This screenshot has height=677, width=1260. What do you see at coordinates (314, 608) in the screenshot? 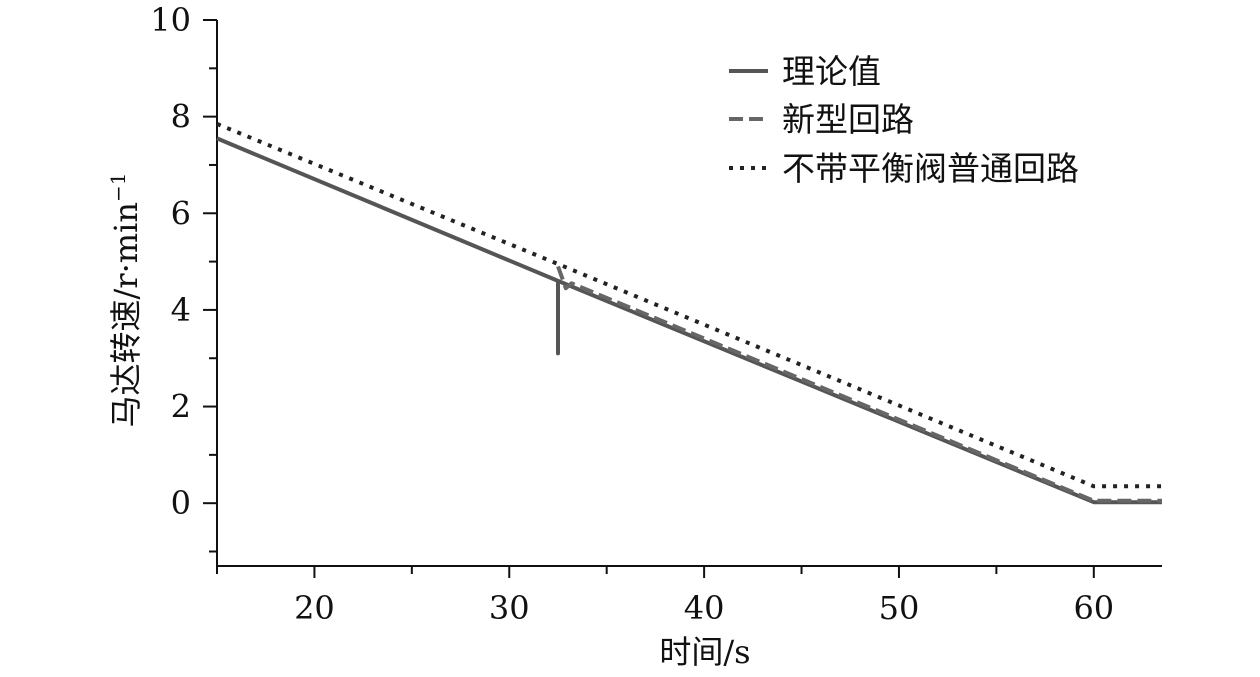
I see `x-tick-label: 20` at bounding box center [314, 608].